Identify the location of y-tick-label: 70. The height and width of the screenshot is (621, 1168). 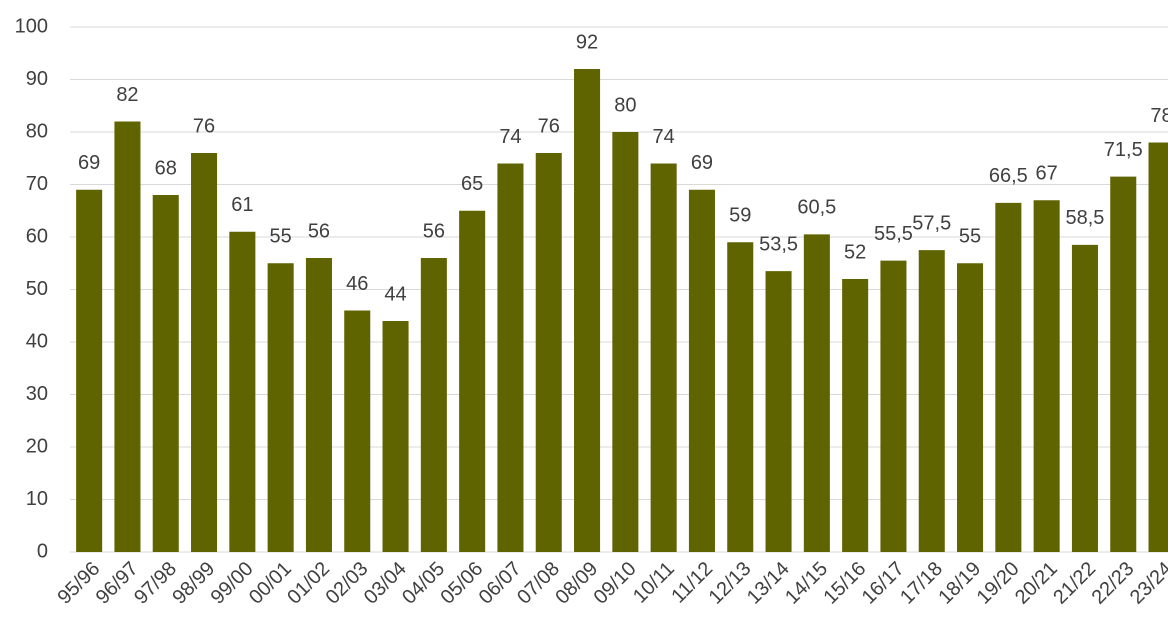
(37, 184).